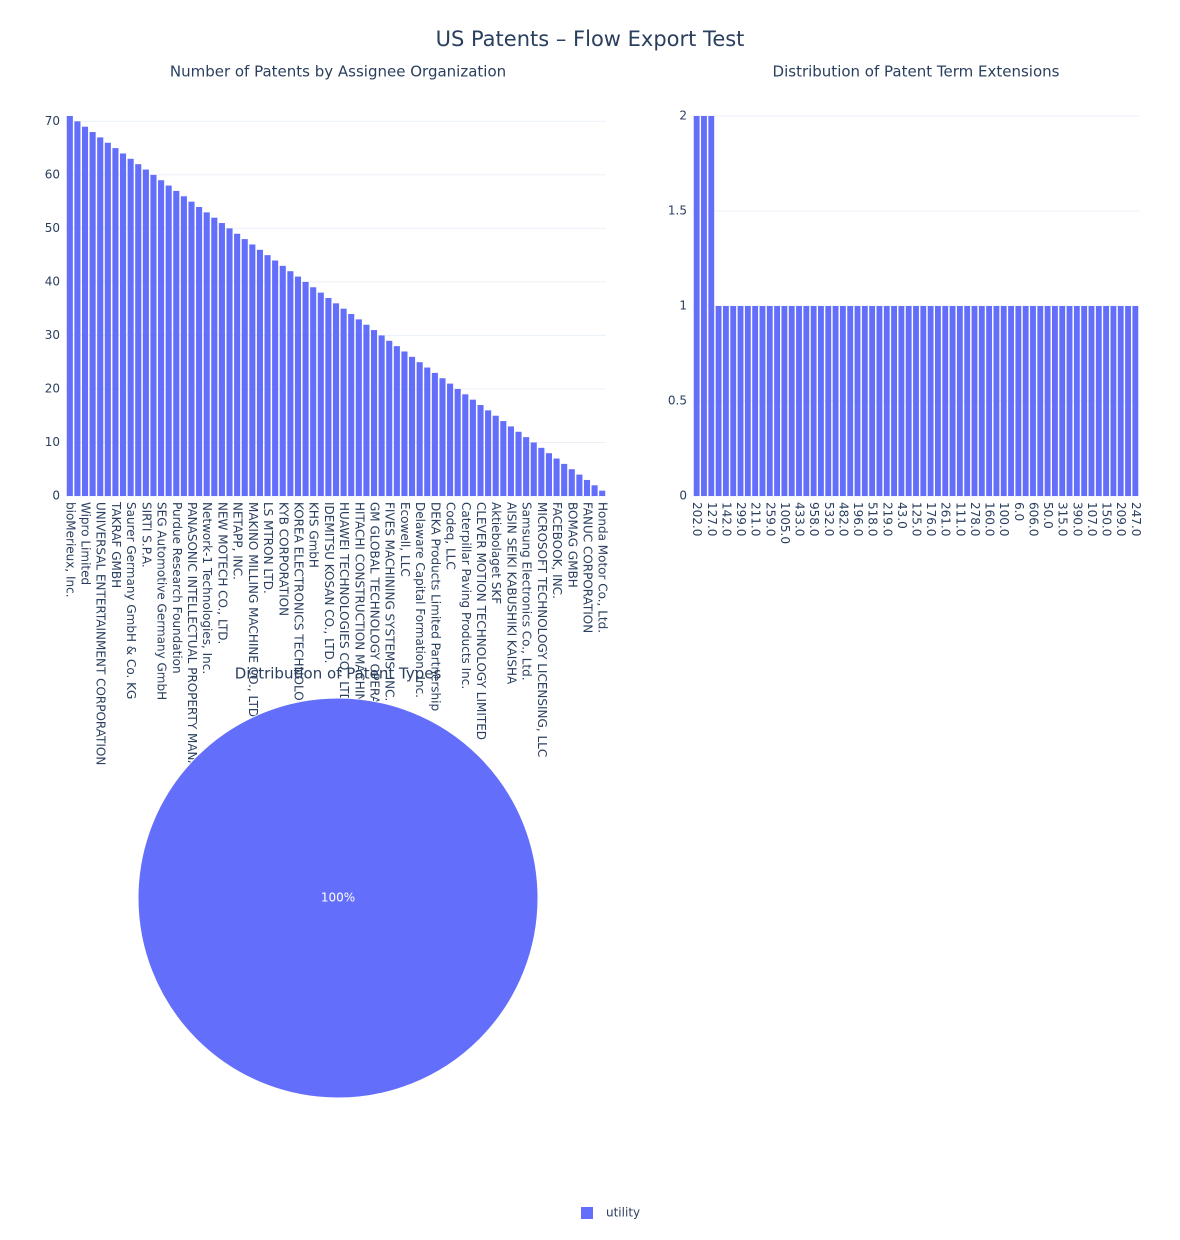 The image size is (1180, 1240). I want to click on x-tick-label: 209.0, so click(1121, 519).